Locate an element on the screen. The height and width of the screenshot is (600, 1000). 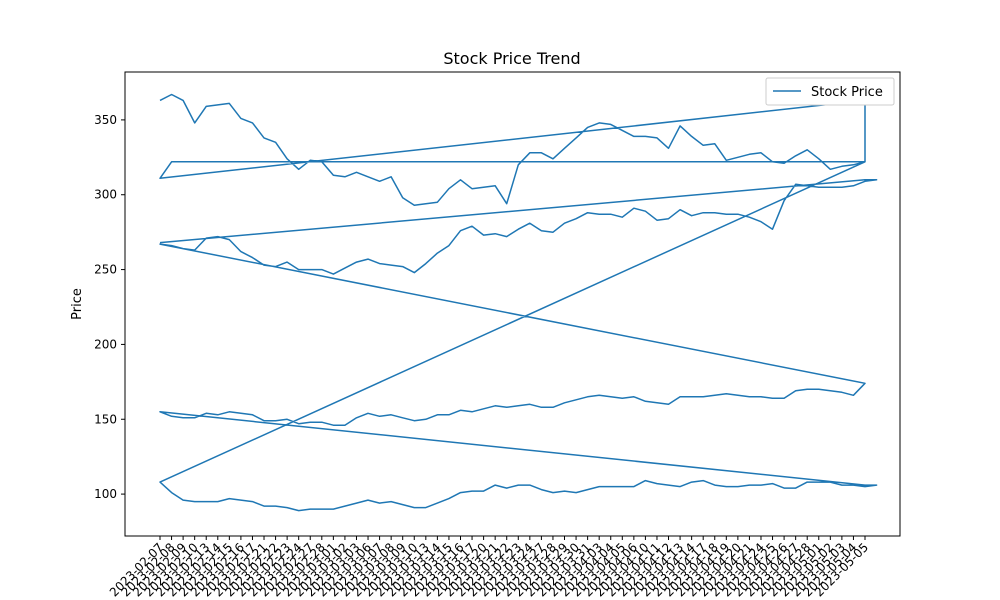
y-tick-label: 100 is located at coordinates (105, 494).